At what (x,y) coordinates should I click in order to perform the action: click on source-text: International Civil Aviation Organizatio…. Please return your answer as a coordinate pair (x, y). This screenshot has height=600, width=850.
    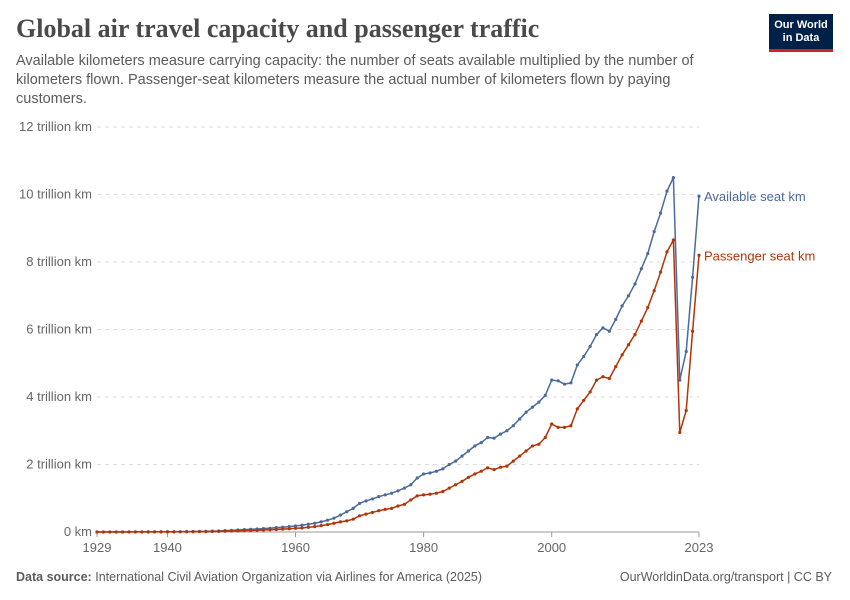
    Looking at the image, I should click on (288, 577).